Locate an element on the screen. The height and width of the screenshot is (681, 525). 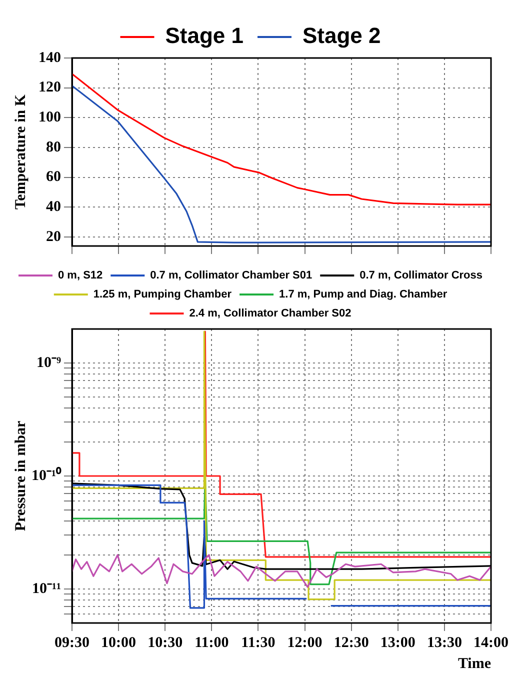
x-tick-label: 09:30 is located at coordinates (72, 642).